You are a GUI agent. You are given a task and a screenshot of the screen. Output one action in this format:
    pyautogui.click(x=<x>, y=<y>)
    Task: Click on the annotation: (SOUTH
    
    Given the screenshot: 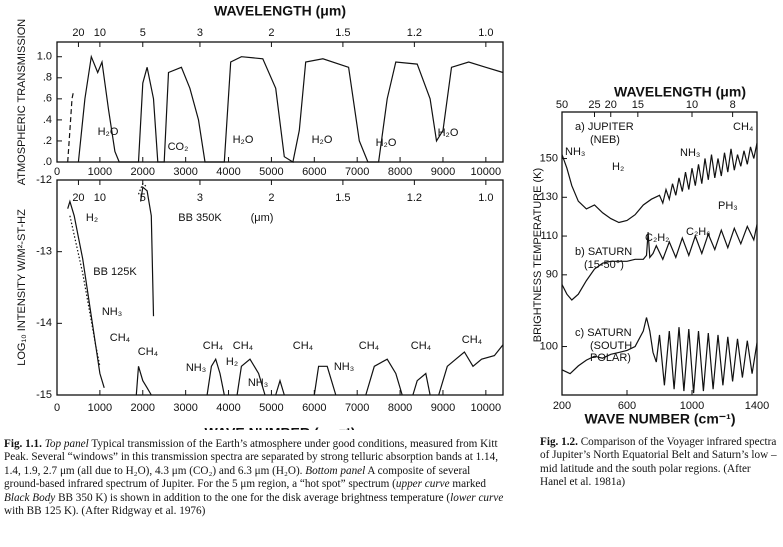 What is the action you would take?
    pyautogui.click(x=611, y=346)
    